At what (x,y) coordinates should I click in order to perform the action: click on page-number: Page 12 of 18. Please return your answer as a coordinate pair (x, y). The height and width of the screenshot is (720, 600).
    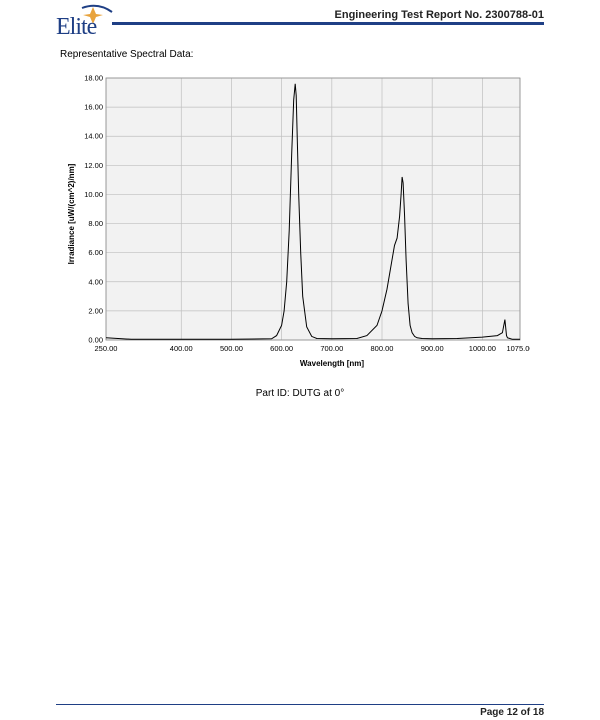
    Looking at the image, I should click on (512, 712).